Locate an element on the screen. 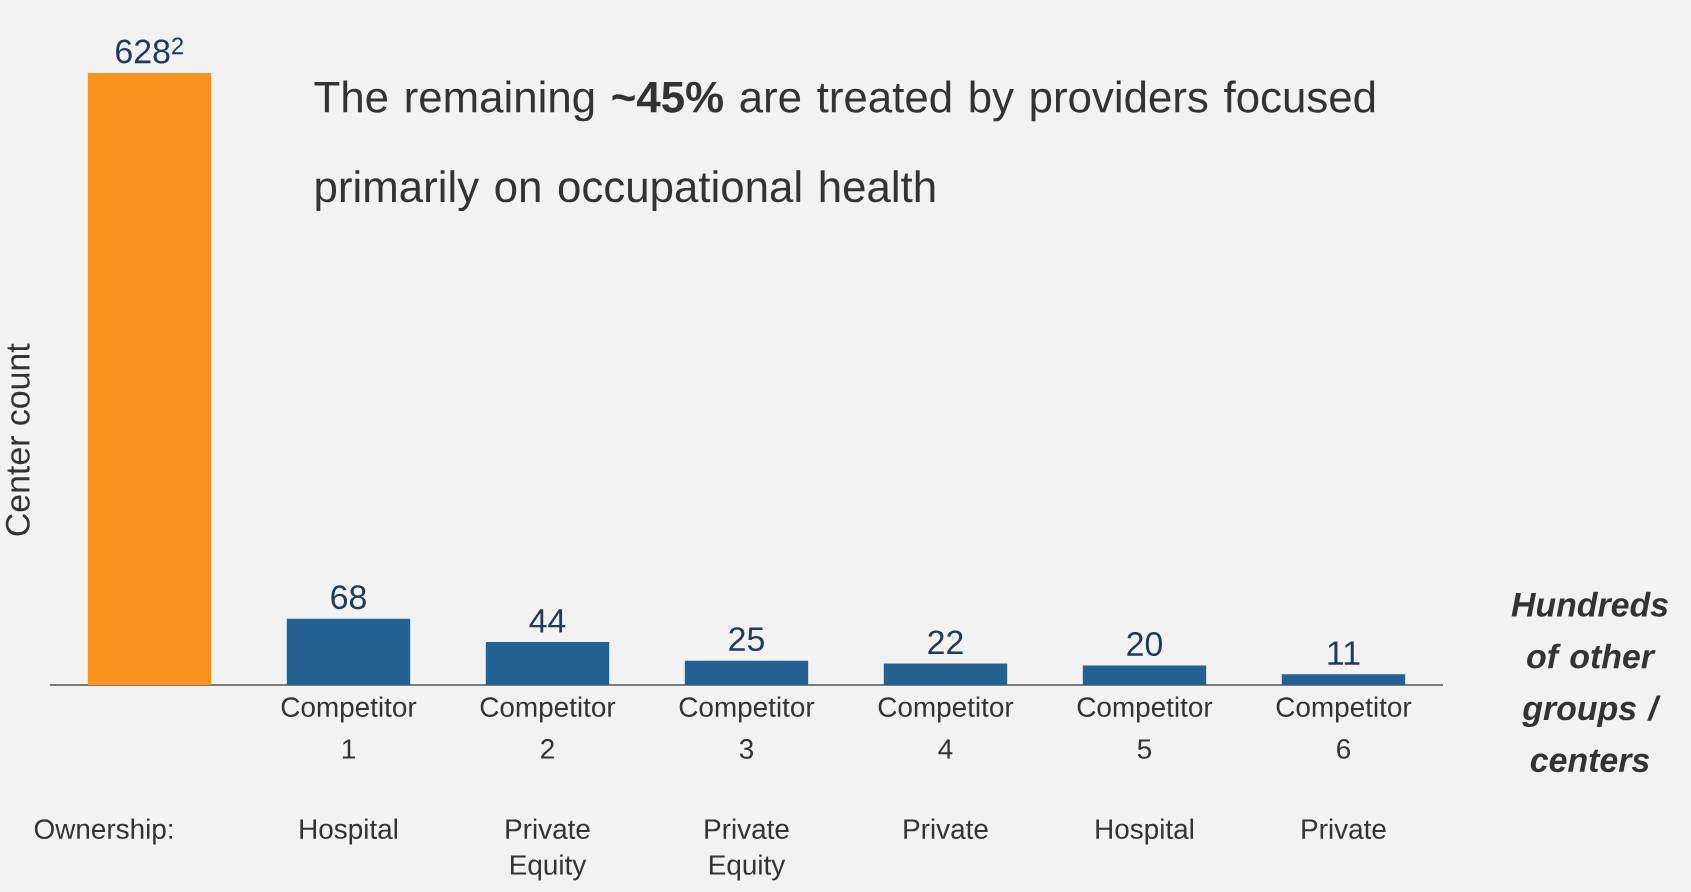 Image resolution: width=1691 pixels, height=892 pixels. x-tick-label: Competitor 5 is located at coordinates (1145, 727).